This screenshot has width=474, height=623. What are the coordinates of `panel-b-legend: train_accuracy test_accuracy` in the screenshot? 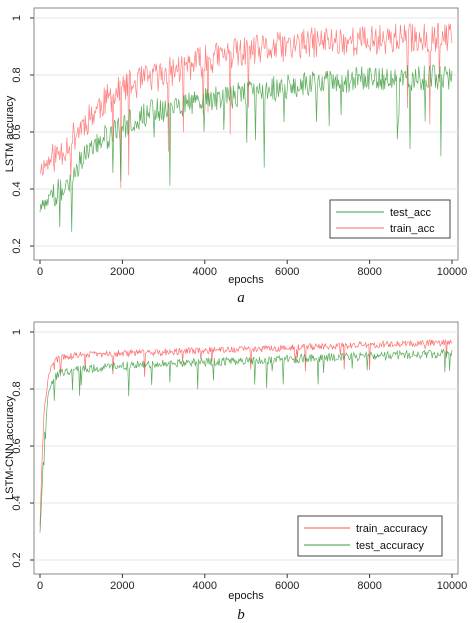 It's located at (370, 536).